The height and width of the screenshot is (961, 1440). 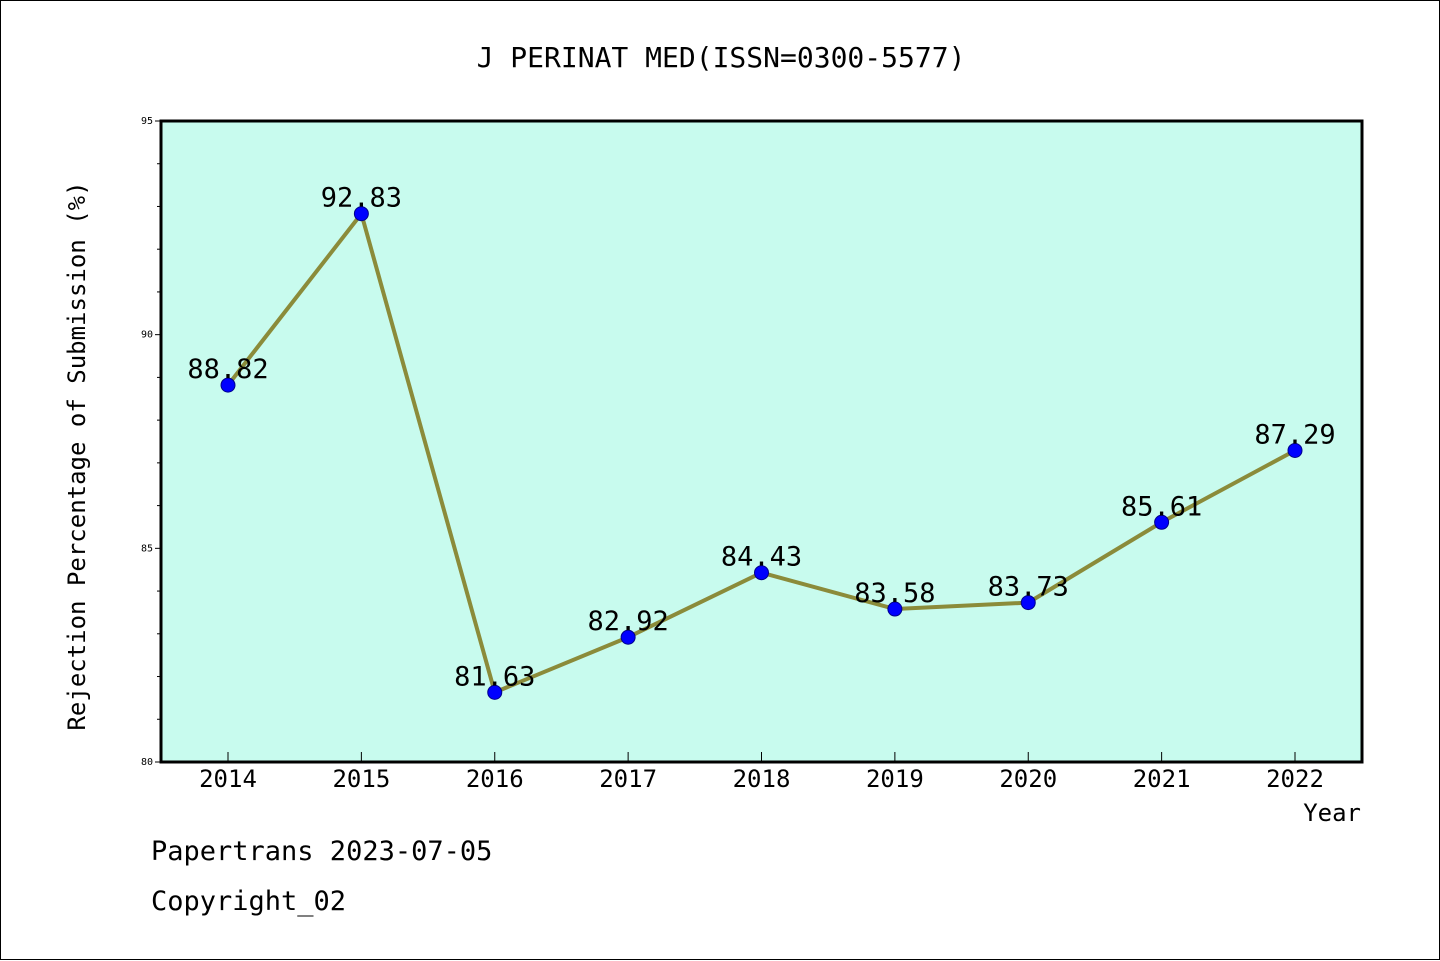 I want to click on footer-copyright-line: Copyright_02, so click(x=249, y=901).